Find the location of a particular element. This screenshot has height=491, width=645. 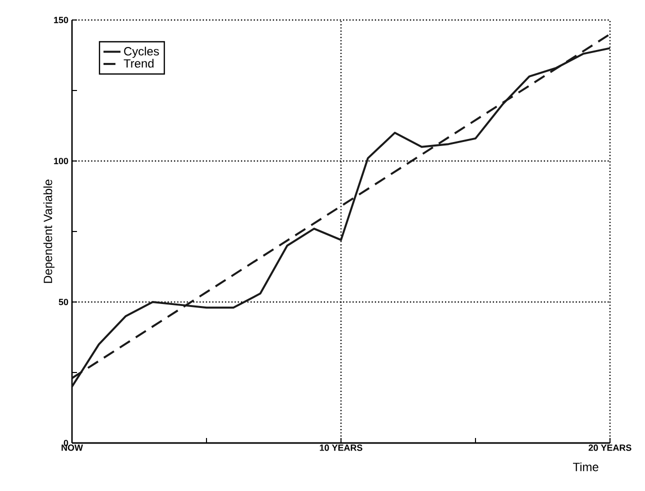

x-tick-label: 20 YEARS is located at coordinates (610, 447).